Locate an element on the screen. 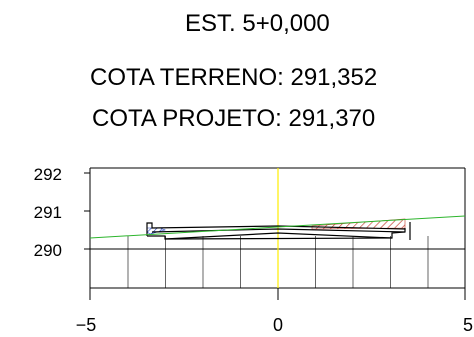 The height and width of the screenshot is (337, 474). y-tick-label: 292 is located at coordinates (48, 174).